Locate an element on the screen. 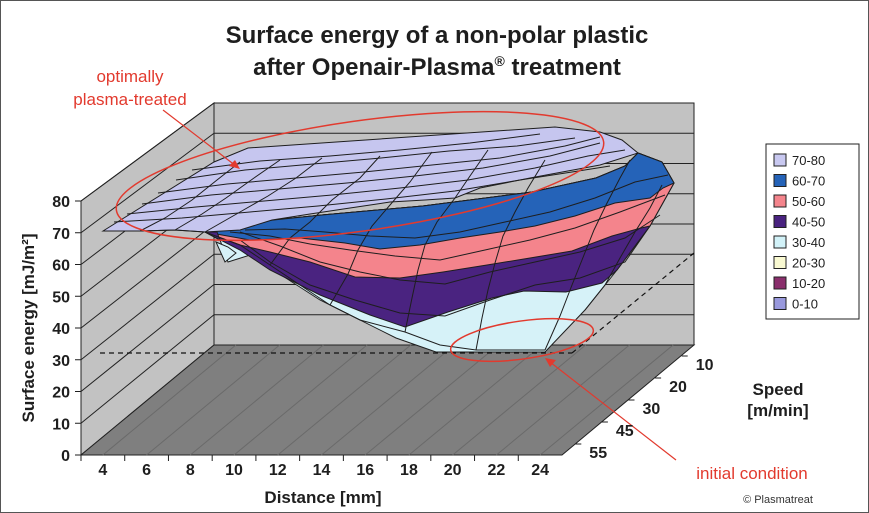  y-tick-label-20: 20 is located at coordinates (61, 393).